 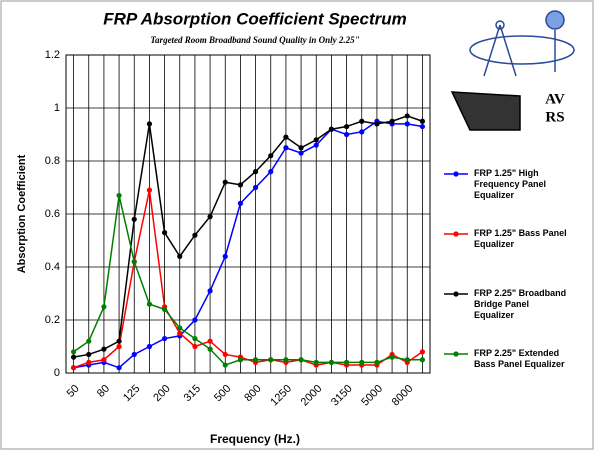 I want to click on y-tick-label: 0.6, so click(x=52, y=214).